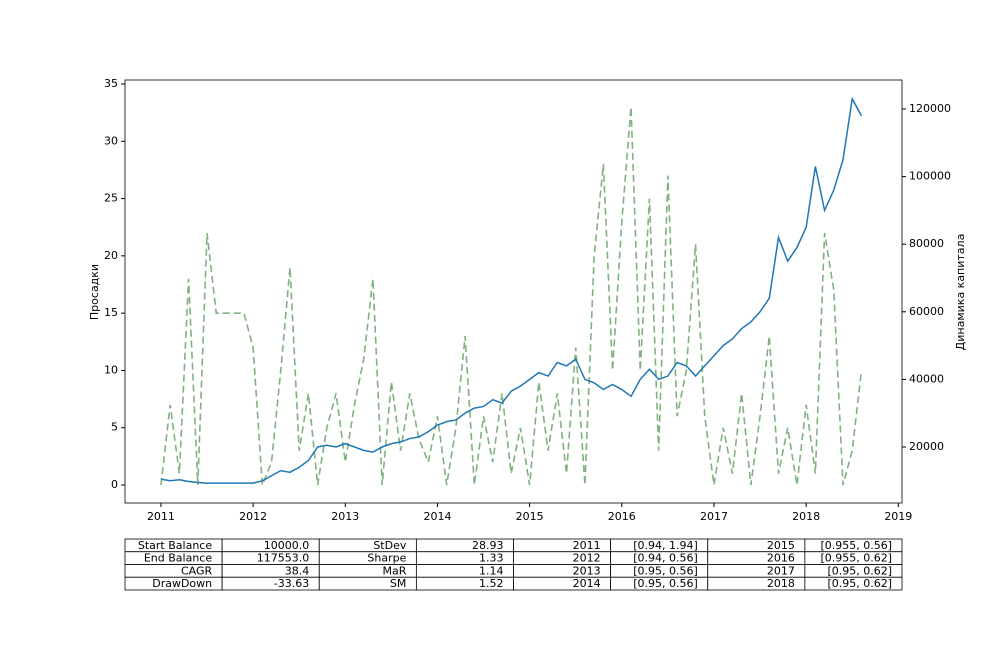  Describe the element at coordinates (781, 583) in the screenshot. I see `table-cell-text: 2018` at that location.